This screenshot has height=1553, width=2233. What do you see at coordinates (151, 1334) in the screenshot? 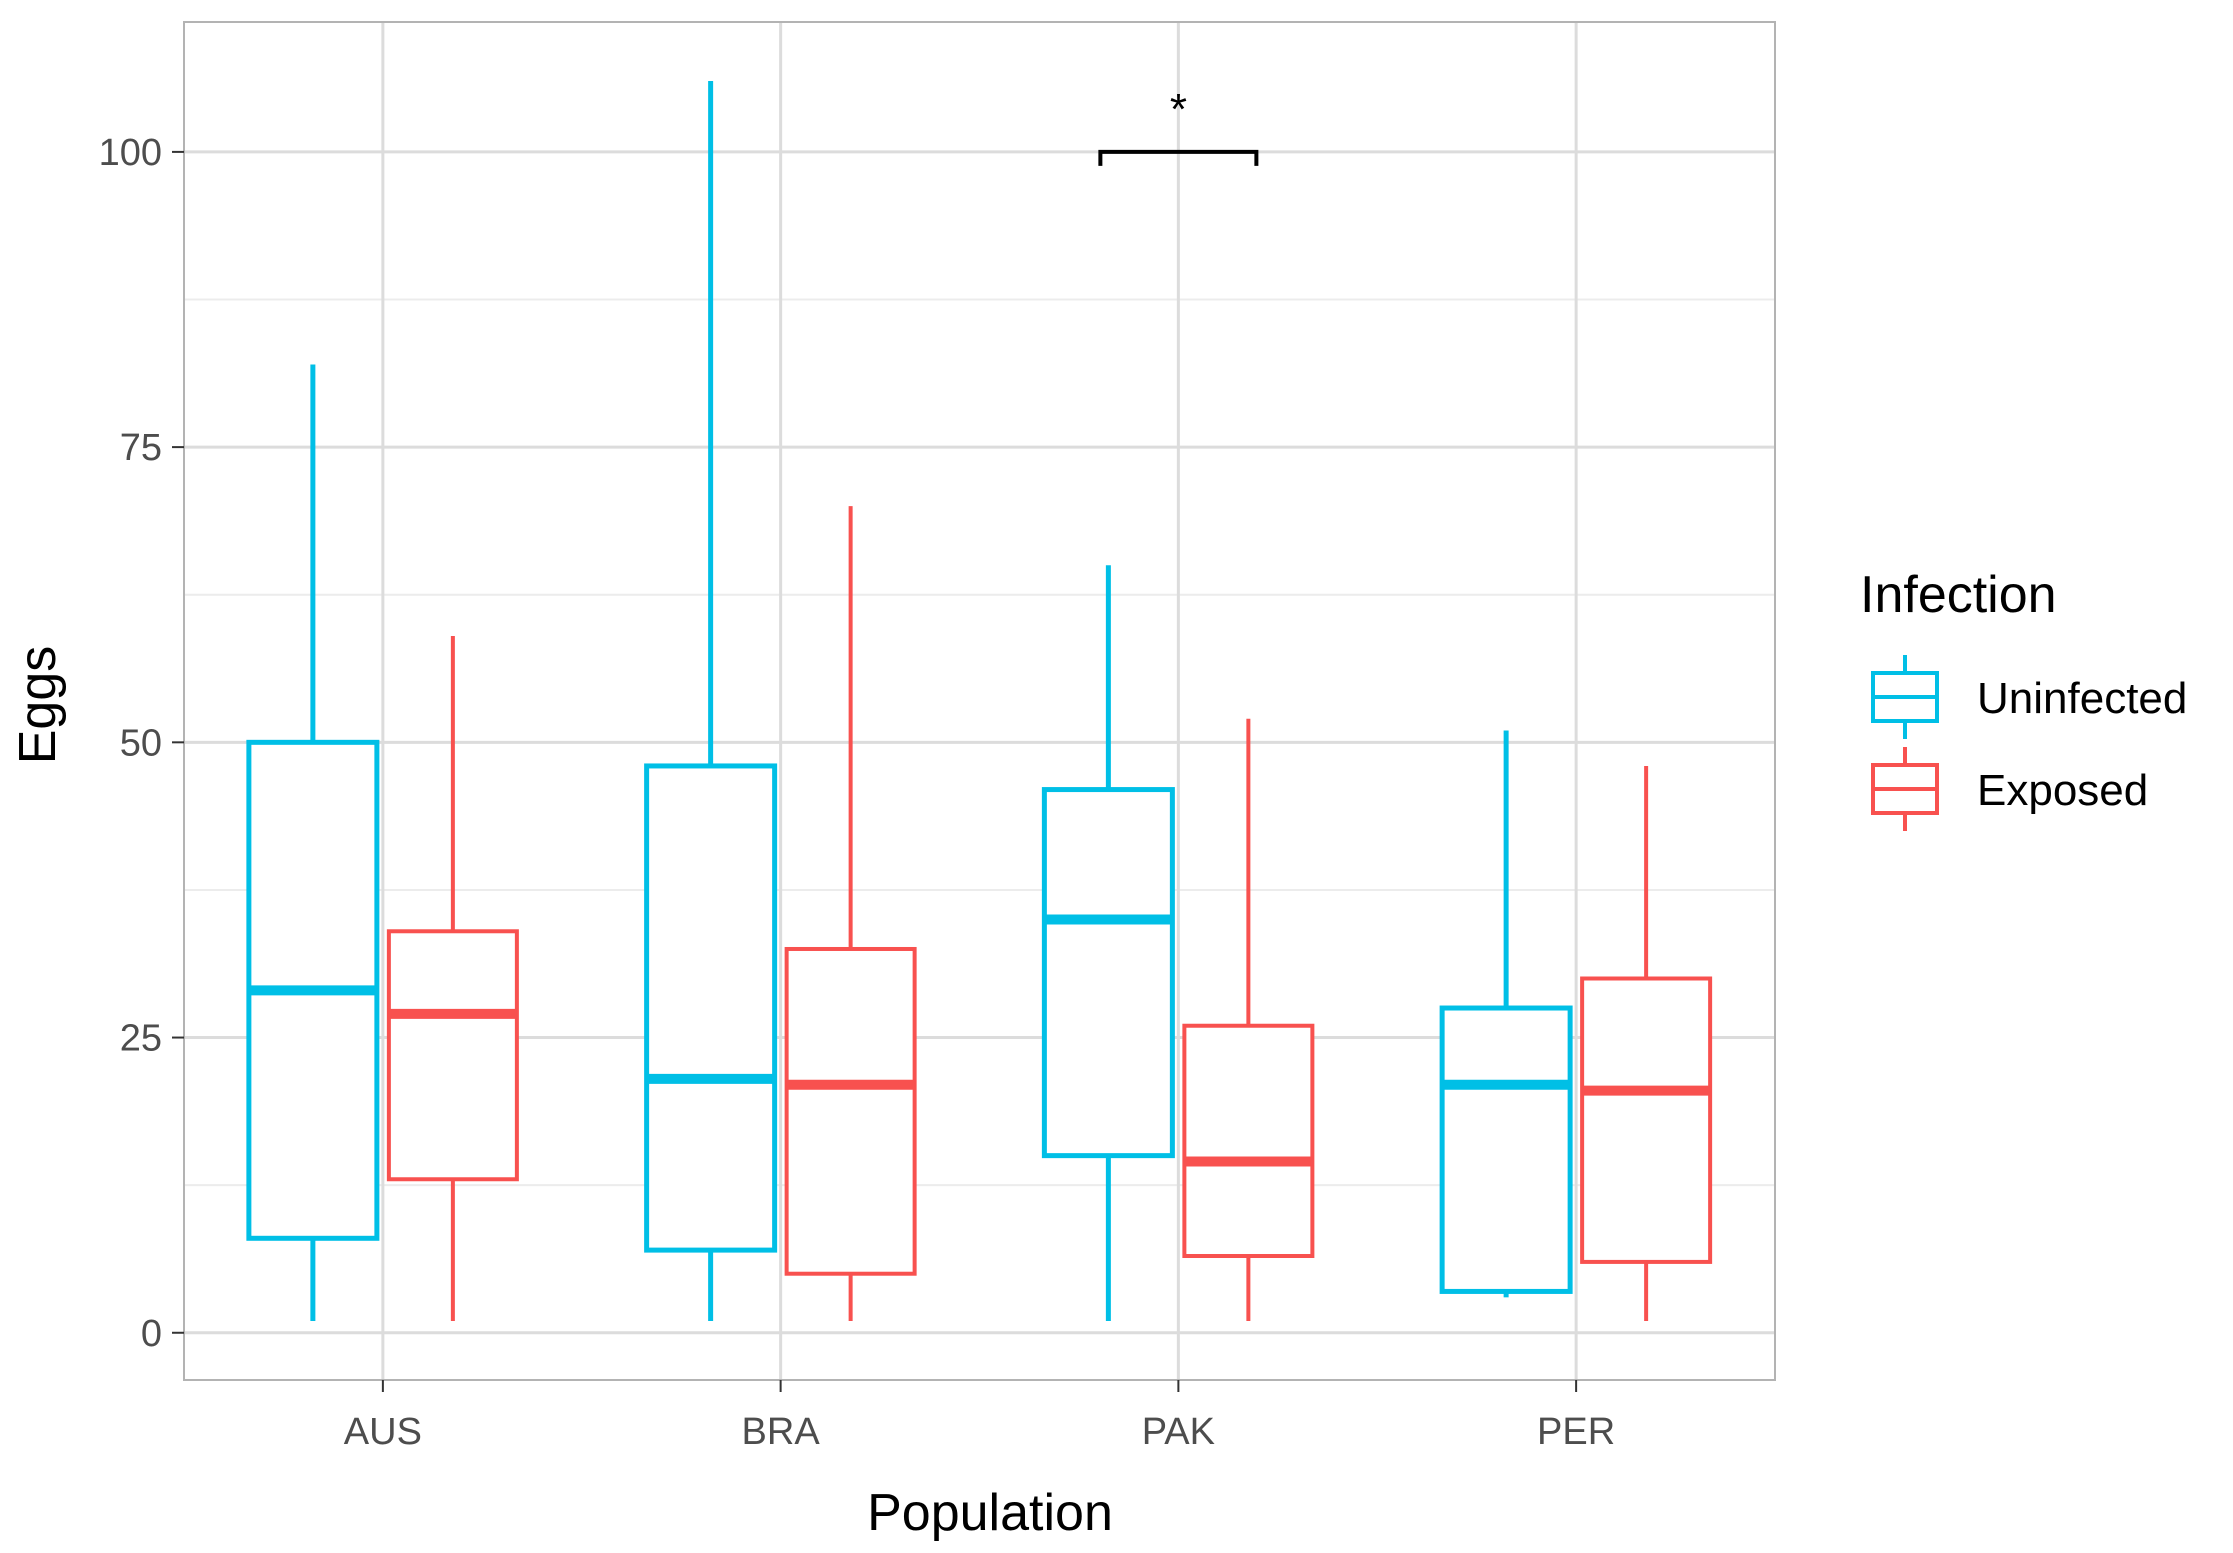
I see `y-tick-label: 0` at bounding box center [151, 1334].